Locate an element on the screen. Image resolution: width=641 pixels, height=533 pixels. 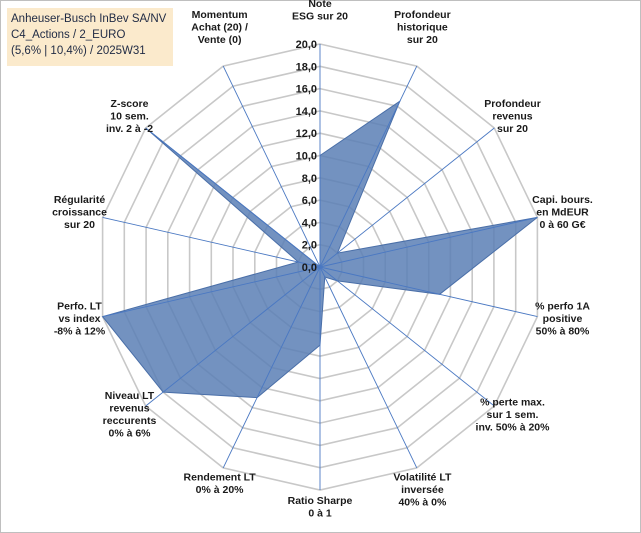
axis-label: Niveau LT revenus reccurents 0% à 6% is located at coordinates (130, 415).